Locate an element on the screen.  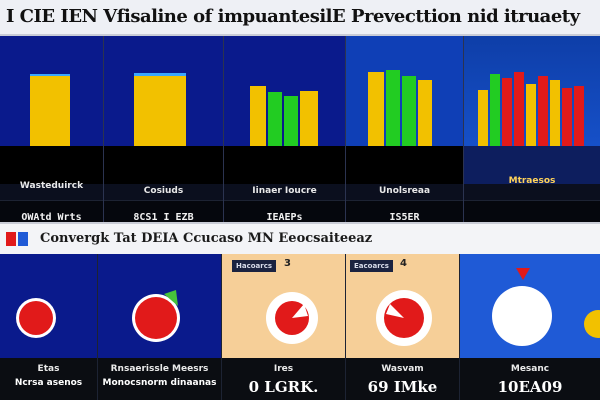
pie-card-1: Etas Ncrsa asenos is located at coordinates (49, 327).